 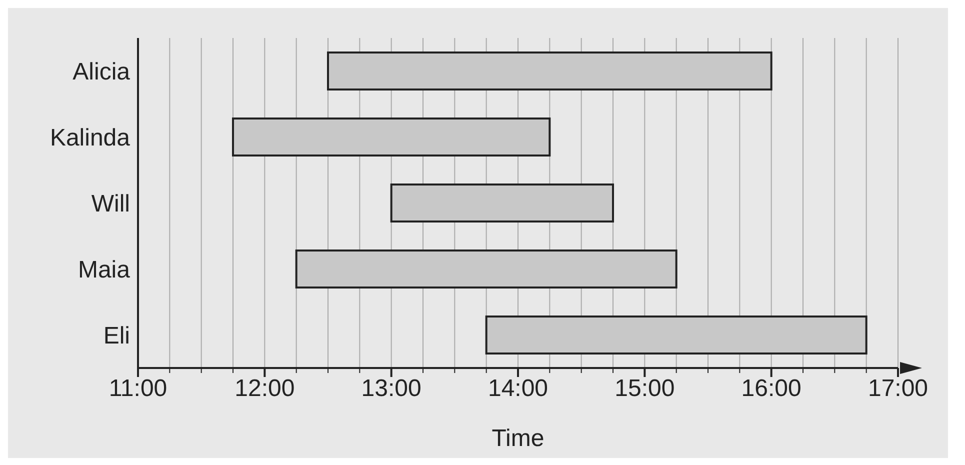 I want to click on x-axis-title: Time, so click(x=518, y=438).